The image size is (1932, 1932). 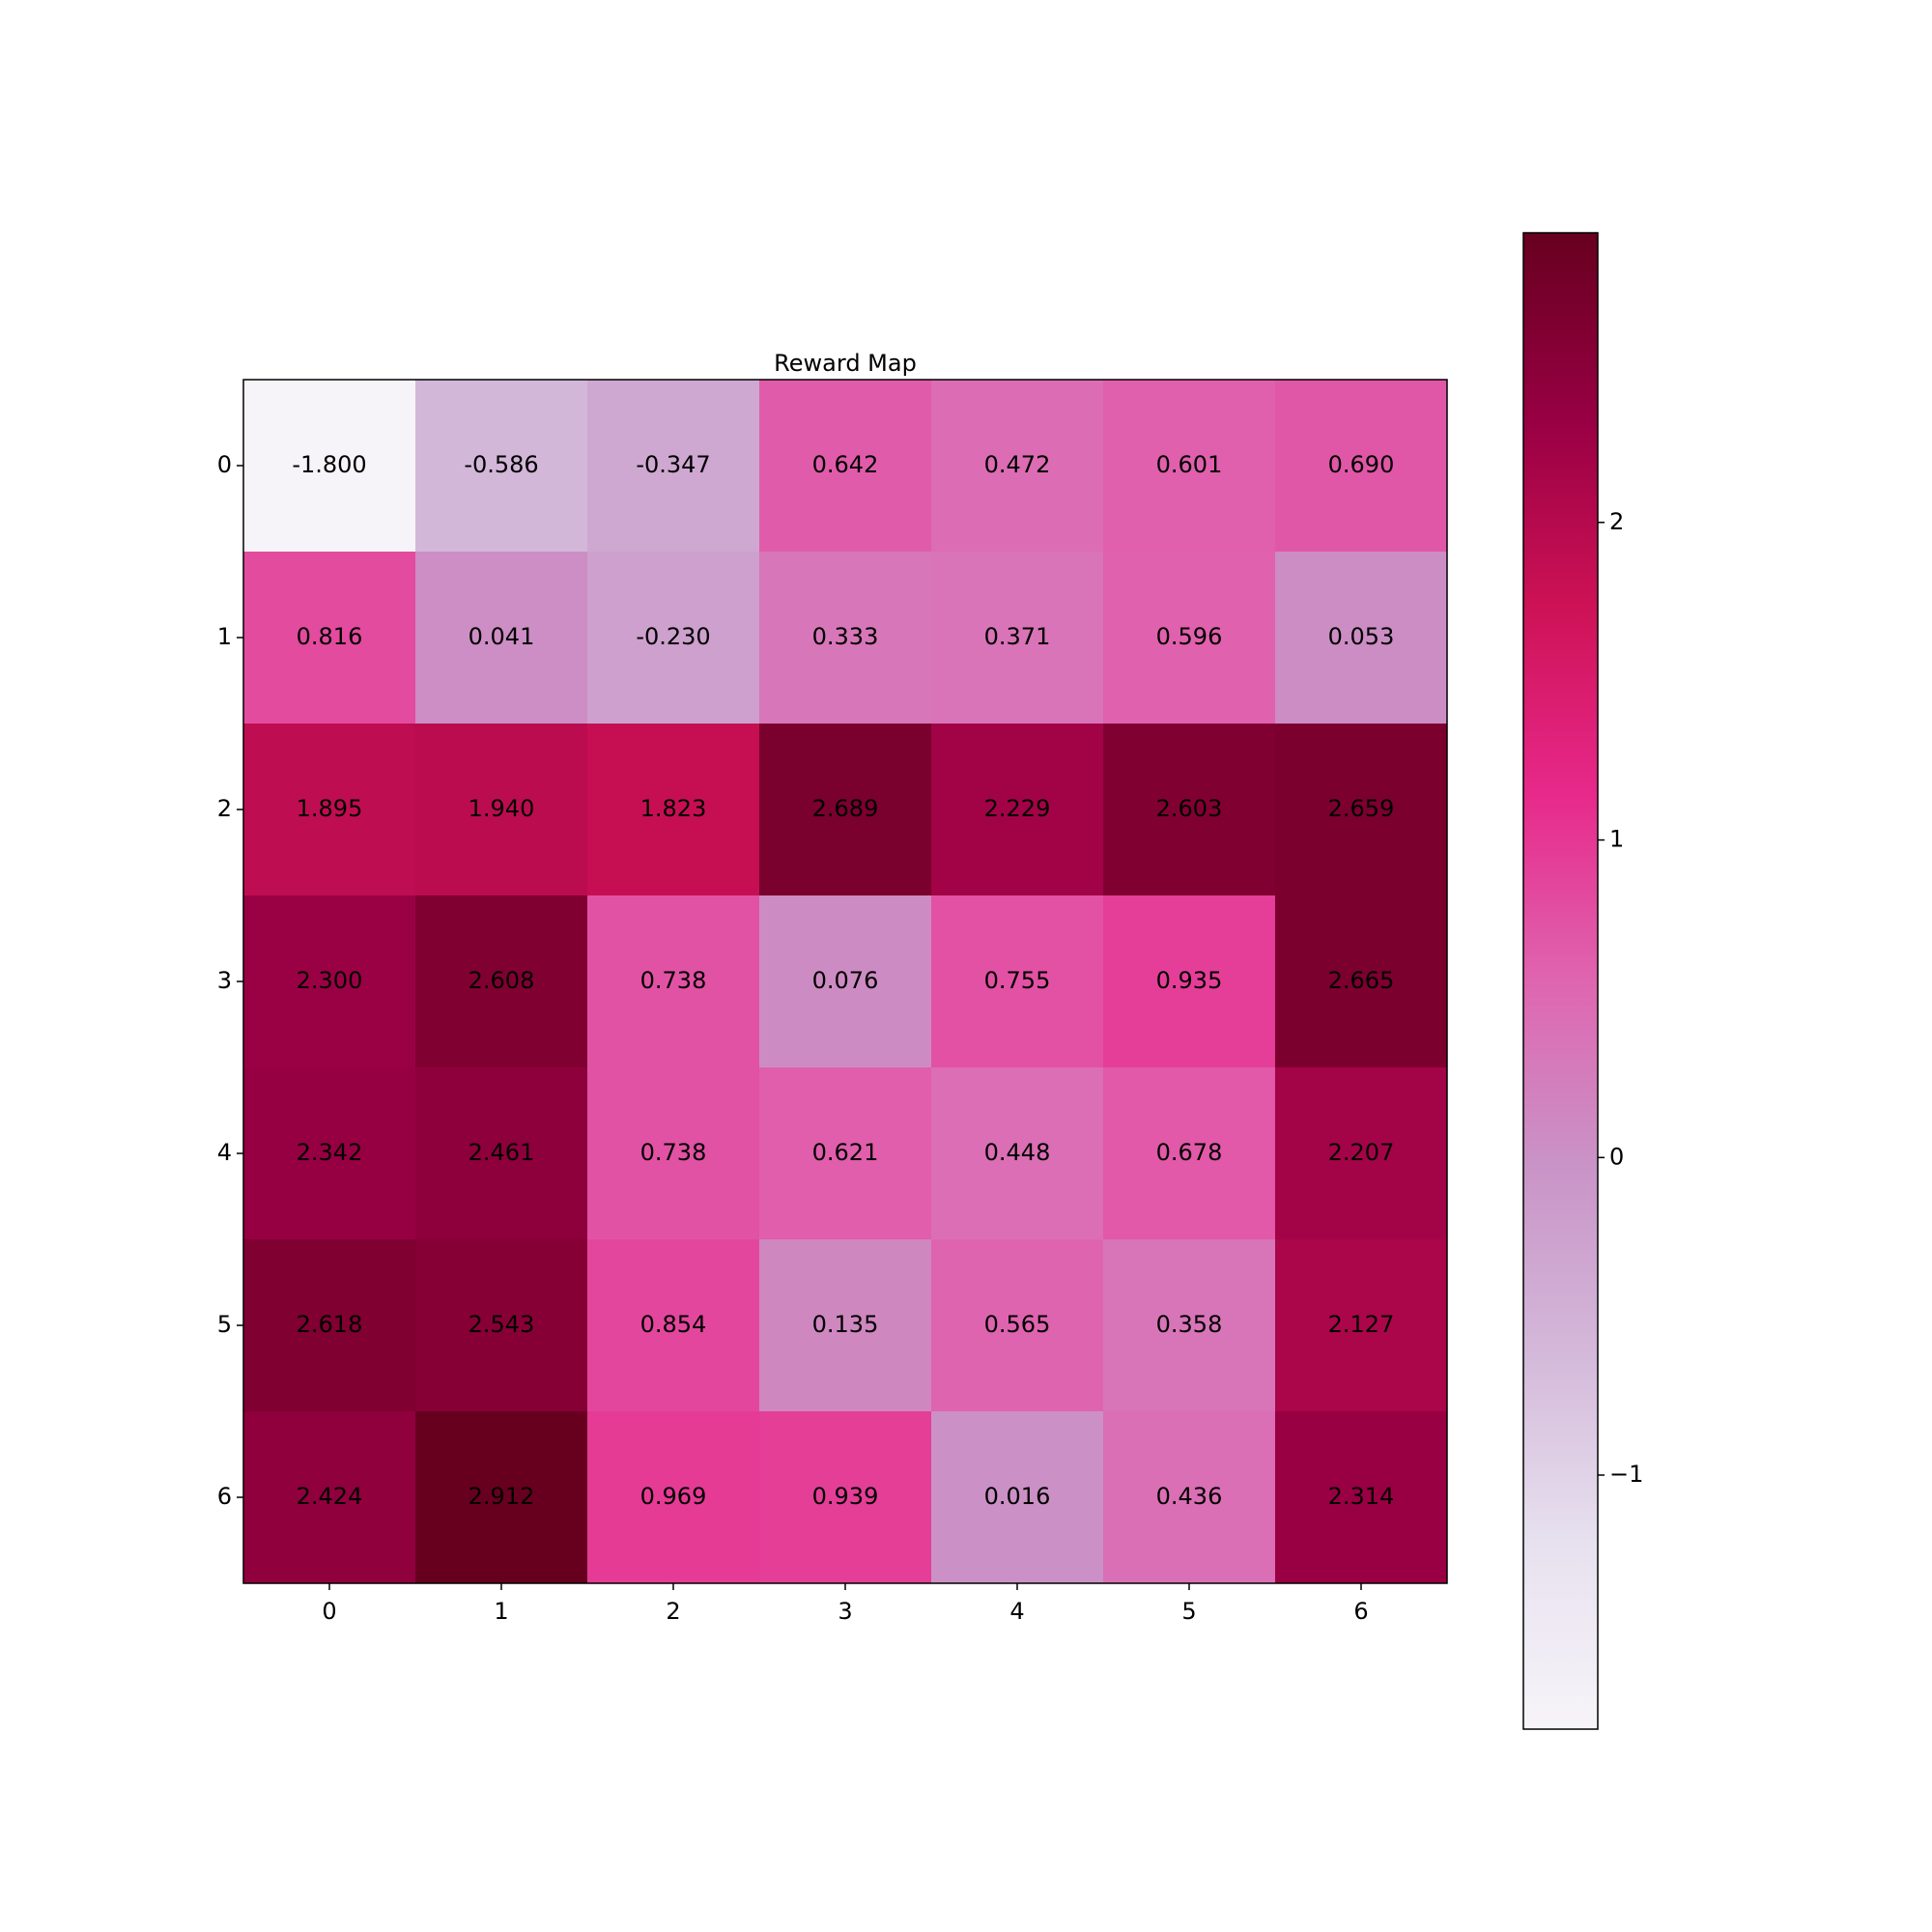 I want to click on cell-value-label: 0.472, so click(x=1018, y=464).